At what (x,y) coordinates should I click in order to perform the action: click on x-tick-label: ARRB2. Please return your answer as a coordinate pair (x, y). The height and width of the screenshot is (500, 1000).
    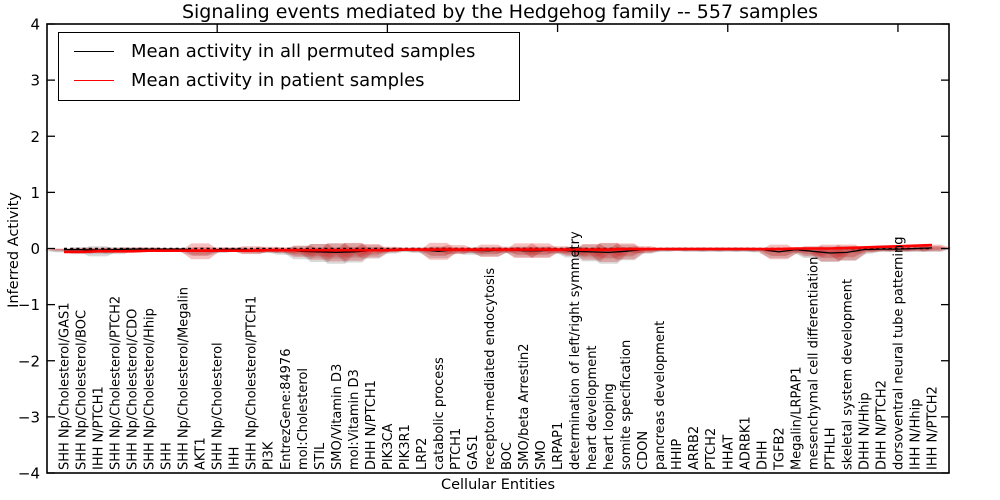
    Looking at the image, I should click on (694, 448).